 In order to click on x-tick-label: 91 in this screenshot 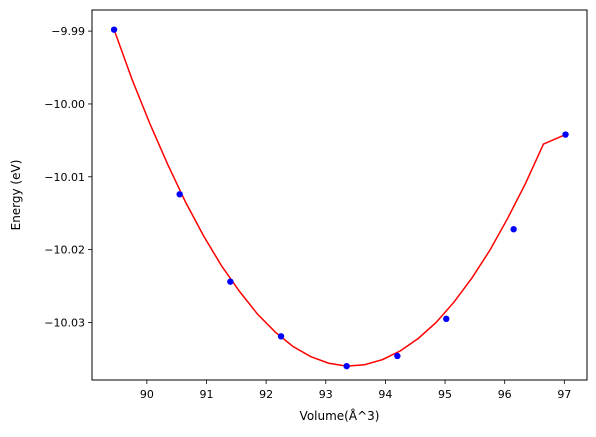, I will do `click(207, 394)`.